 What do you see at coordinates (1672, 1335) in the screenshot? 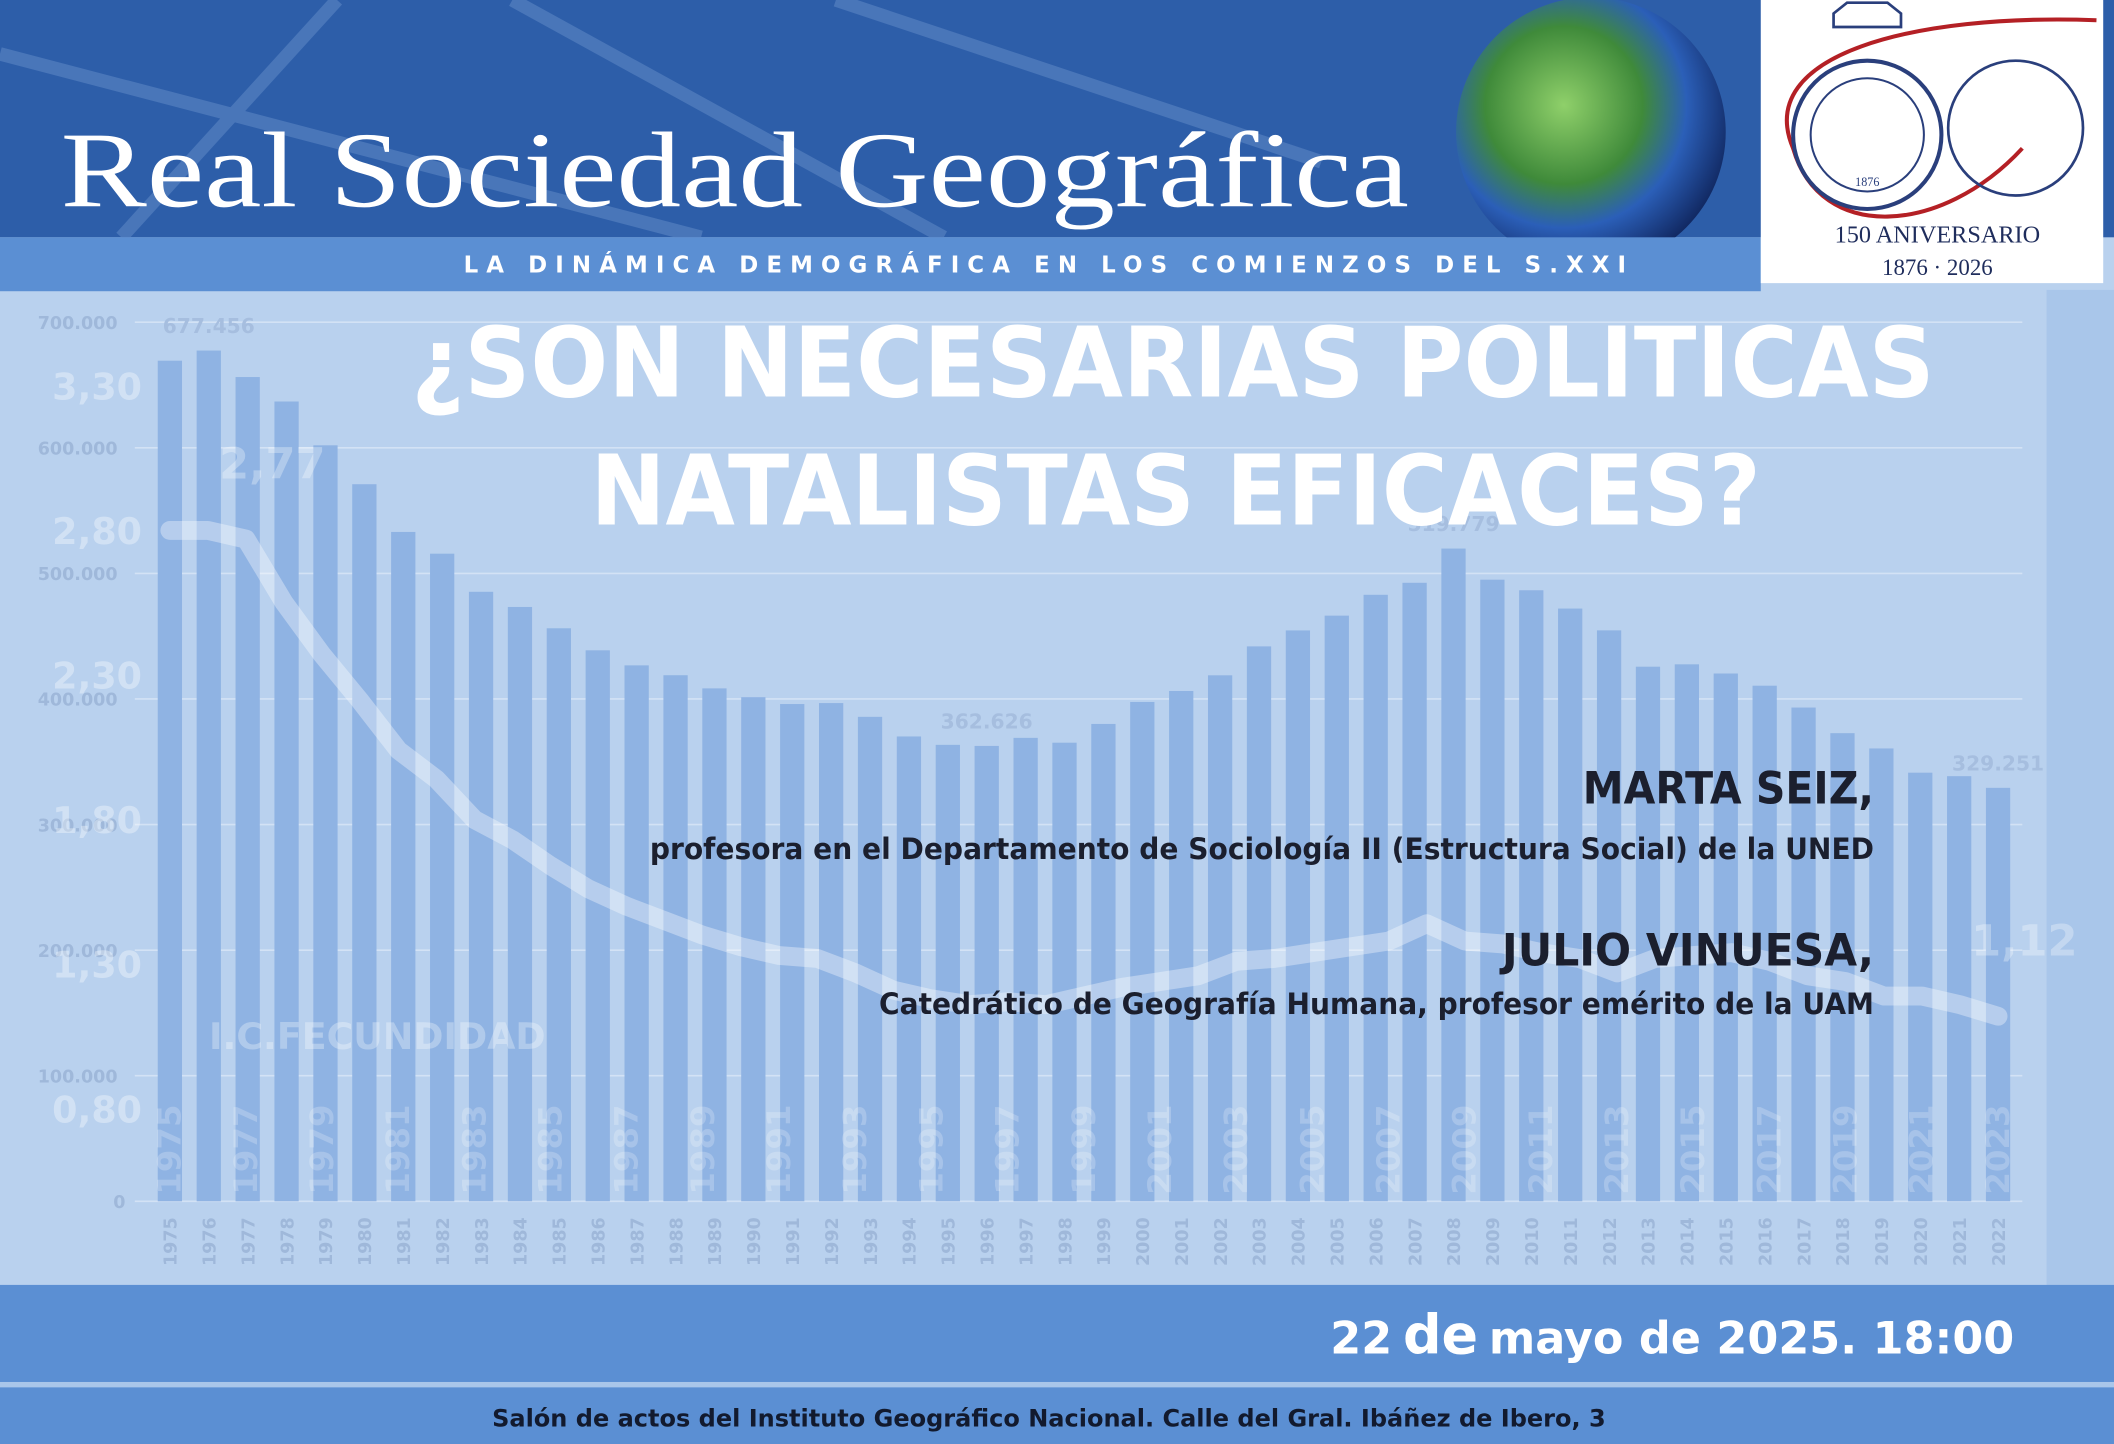
I see `event-date: 22 de mayo de 2025. 18:00` at bounding box center [1672, 1335].